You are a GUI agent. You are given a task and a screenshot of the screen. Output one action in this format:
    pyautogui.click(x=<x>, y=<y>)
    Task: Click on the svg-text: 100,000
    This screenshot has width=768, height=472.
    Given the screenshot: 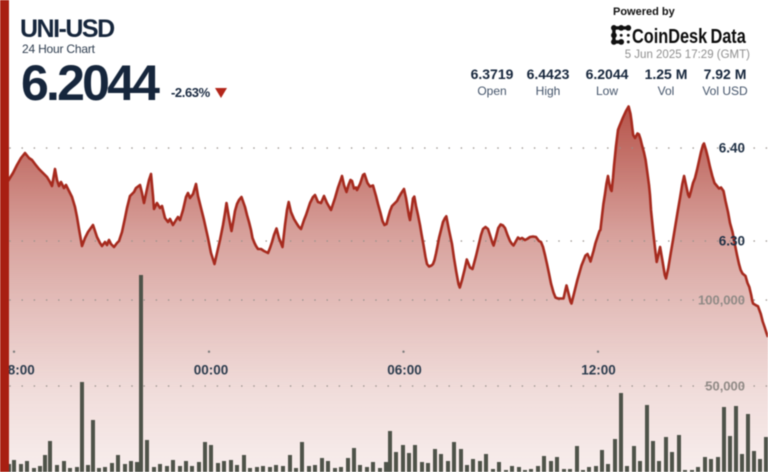 What is the action you would take?
    pyautogui.click(x=721, y=300)
    